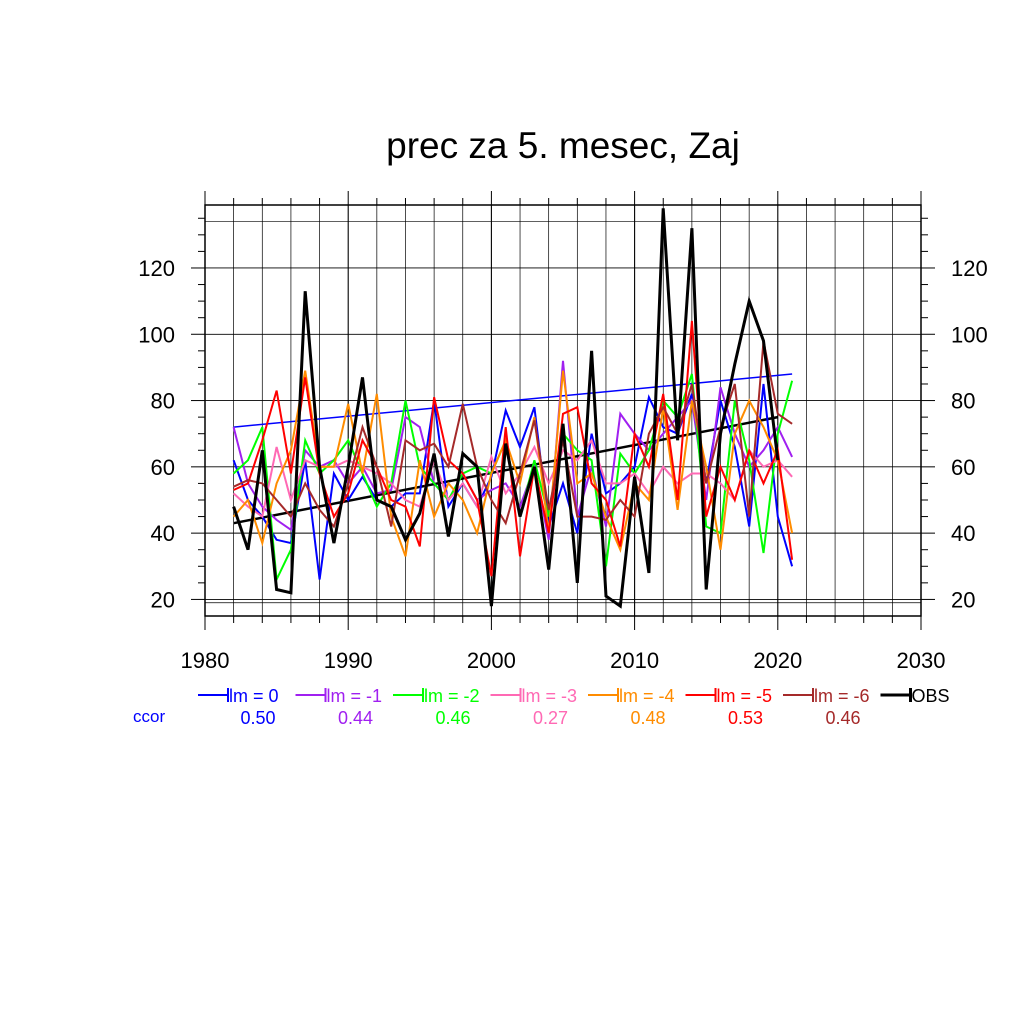 Image resolution: width=1024 pixels, height=1024 pixels. What do you see at coordinates (355, 718) in the screenshot?
I see `legend-ccor-value: 0.44` at bounding box center [355, 718].